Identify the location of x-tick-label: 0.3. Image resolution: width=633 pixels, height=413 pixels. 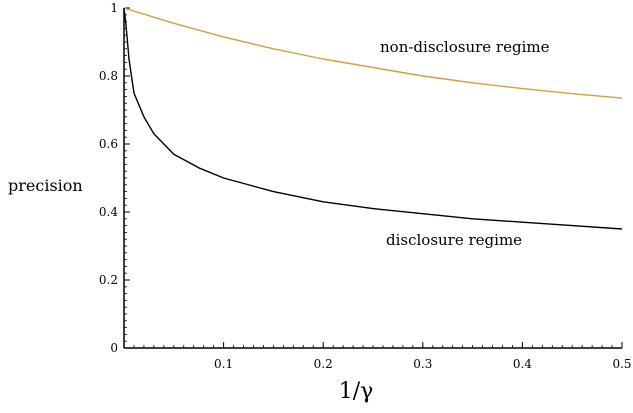
(422, 364).